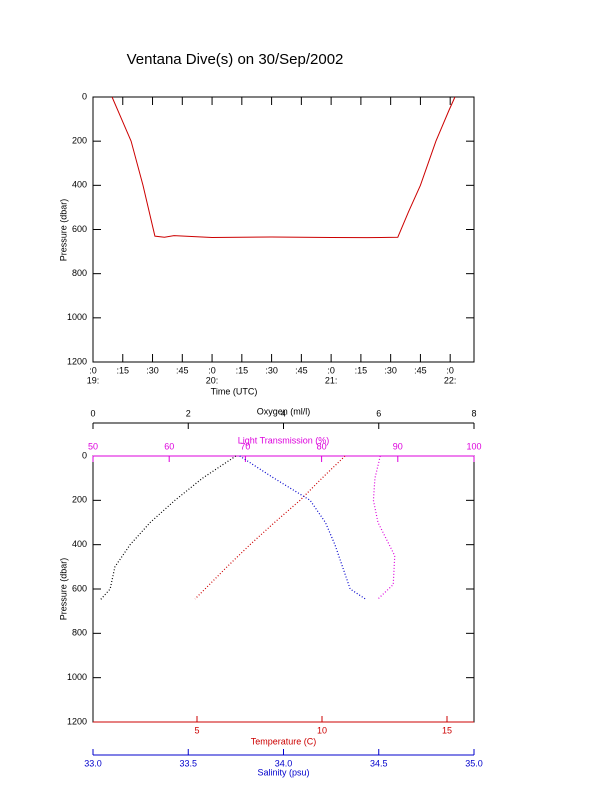  What do you see at coordinates (398, 446) in the screenshot?
I see `x-tick-label: 90` at bounding box center [398, 446].